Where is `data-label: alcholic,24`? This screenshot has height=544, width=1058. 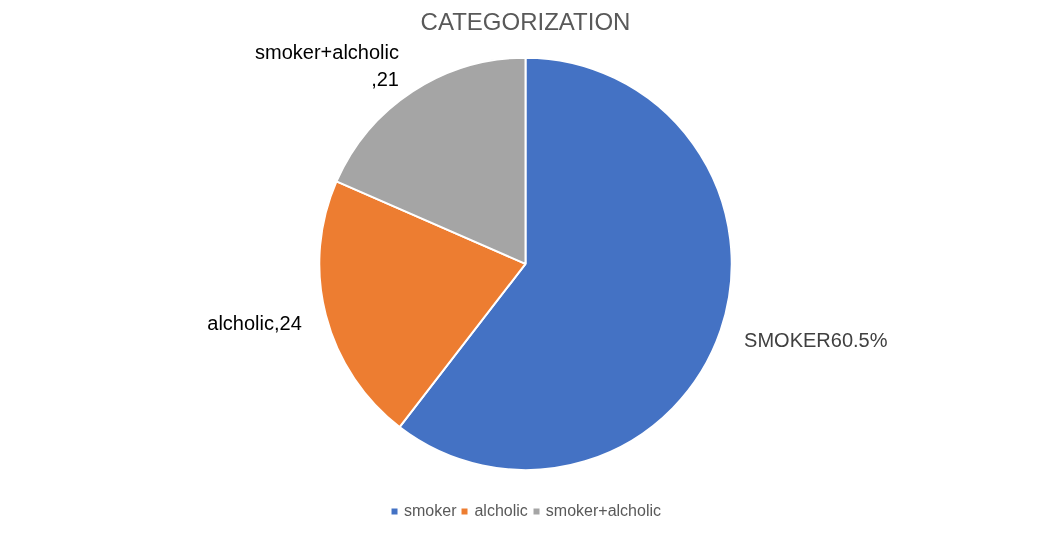
data-label: alcholic,24 is located at coordinates (254, 322).